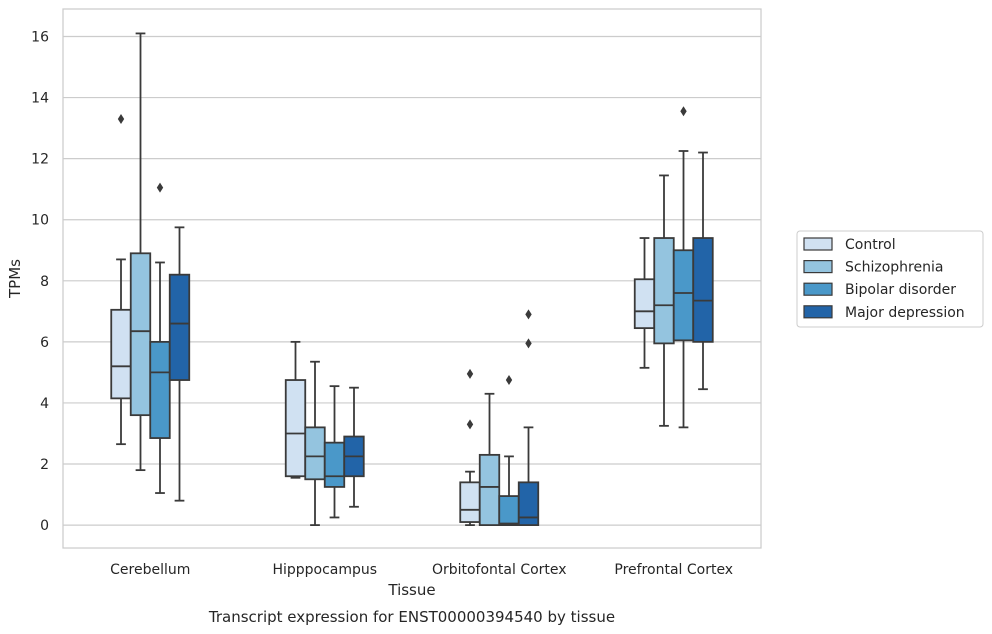  Describe the element at coordinates (44, 343) in the screenshot. I see `y-tick-label: 6` at that location.